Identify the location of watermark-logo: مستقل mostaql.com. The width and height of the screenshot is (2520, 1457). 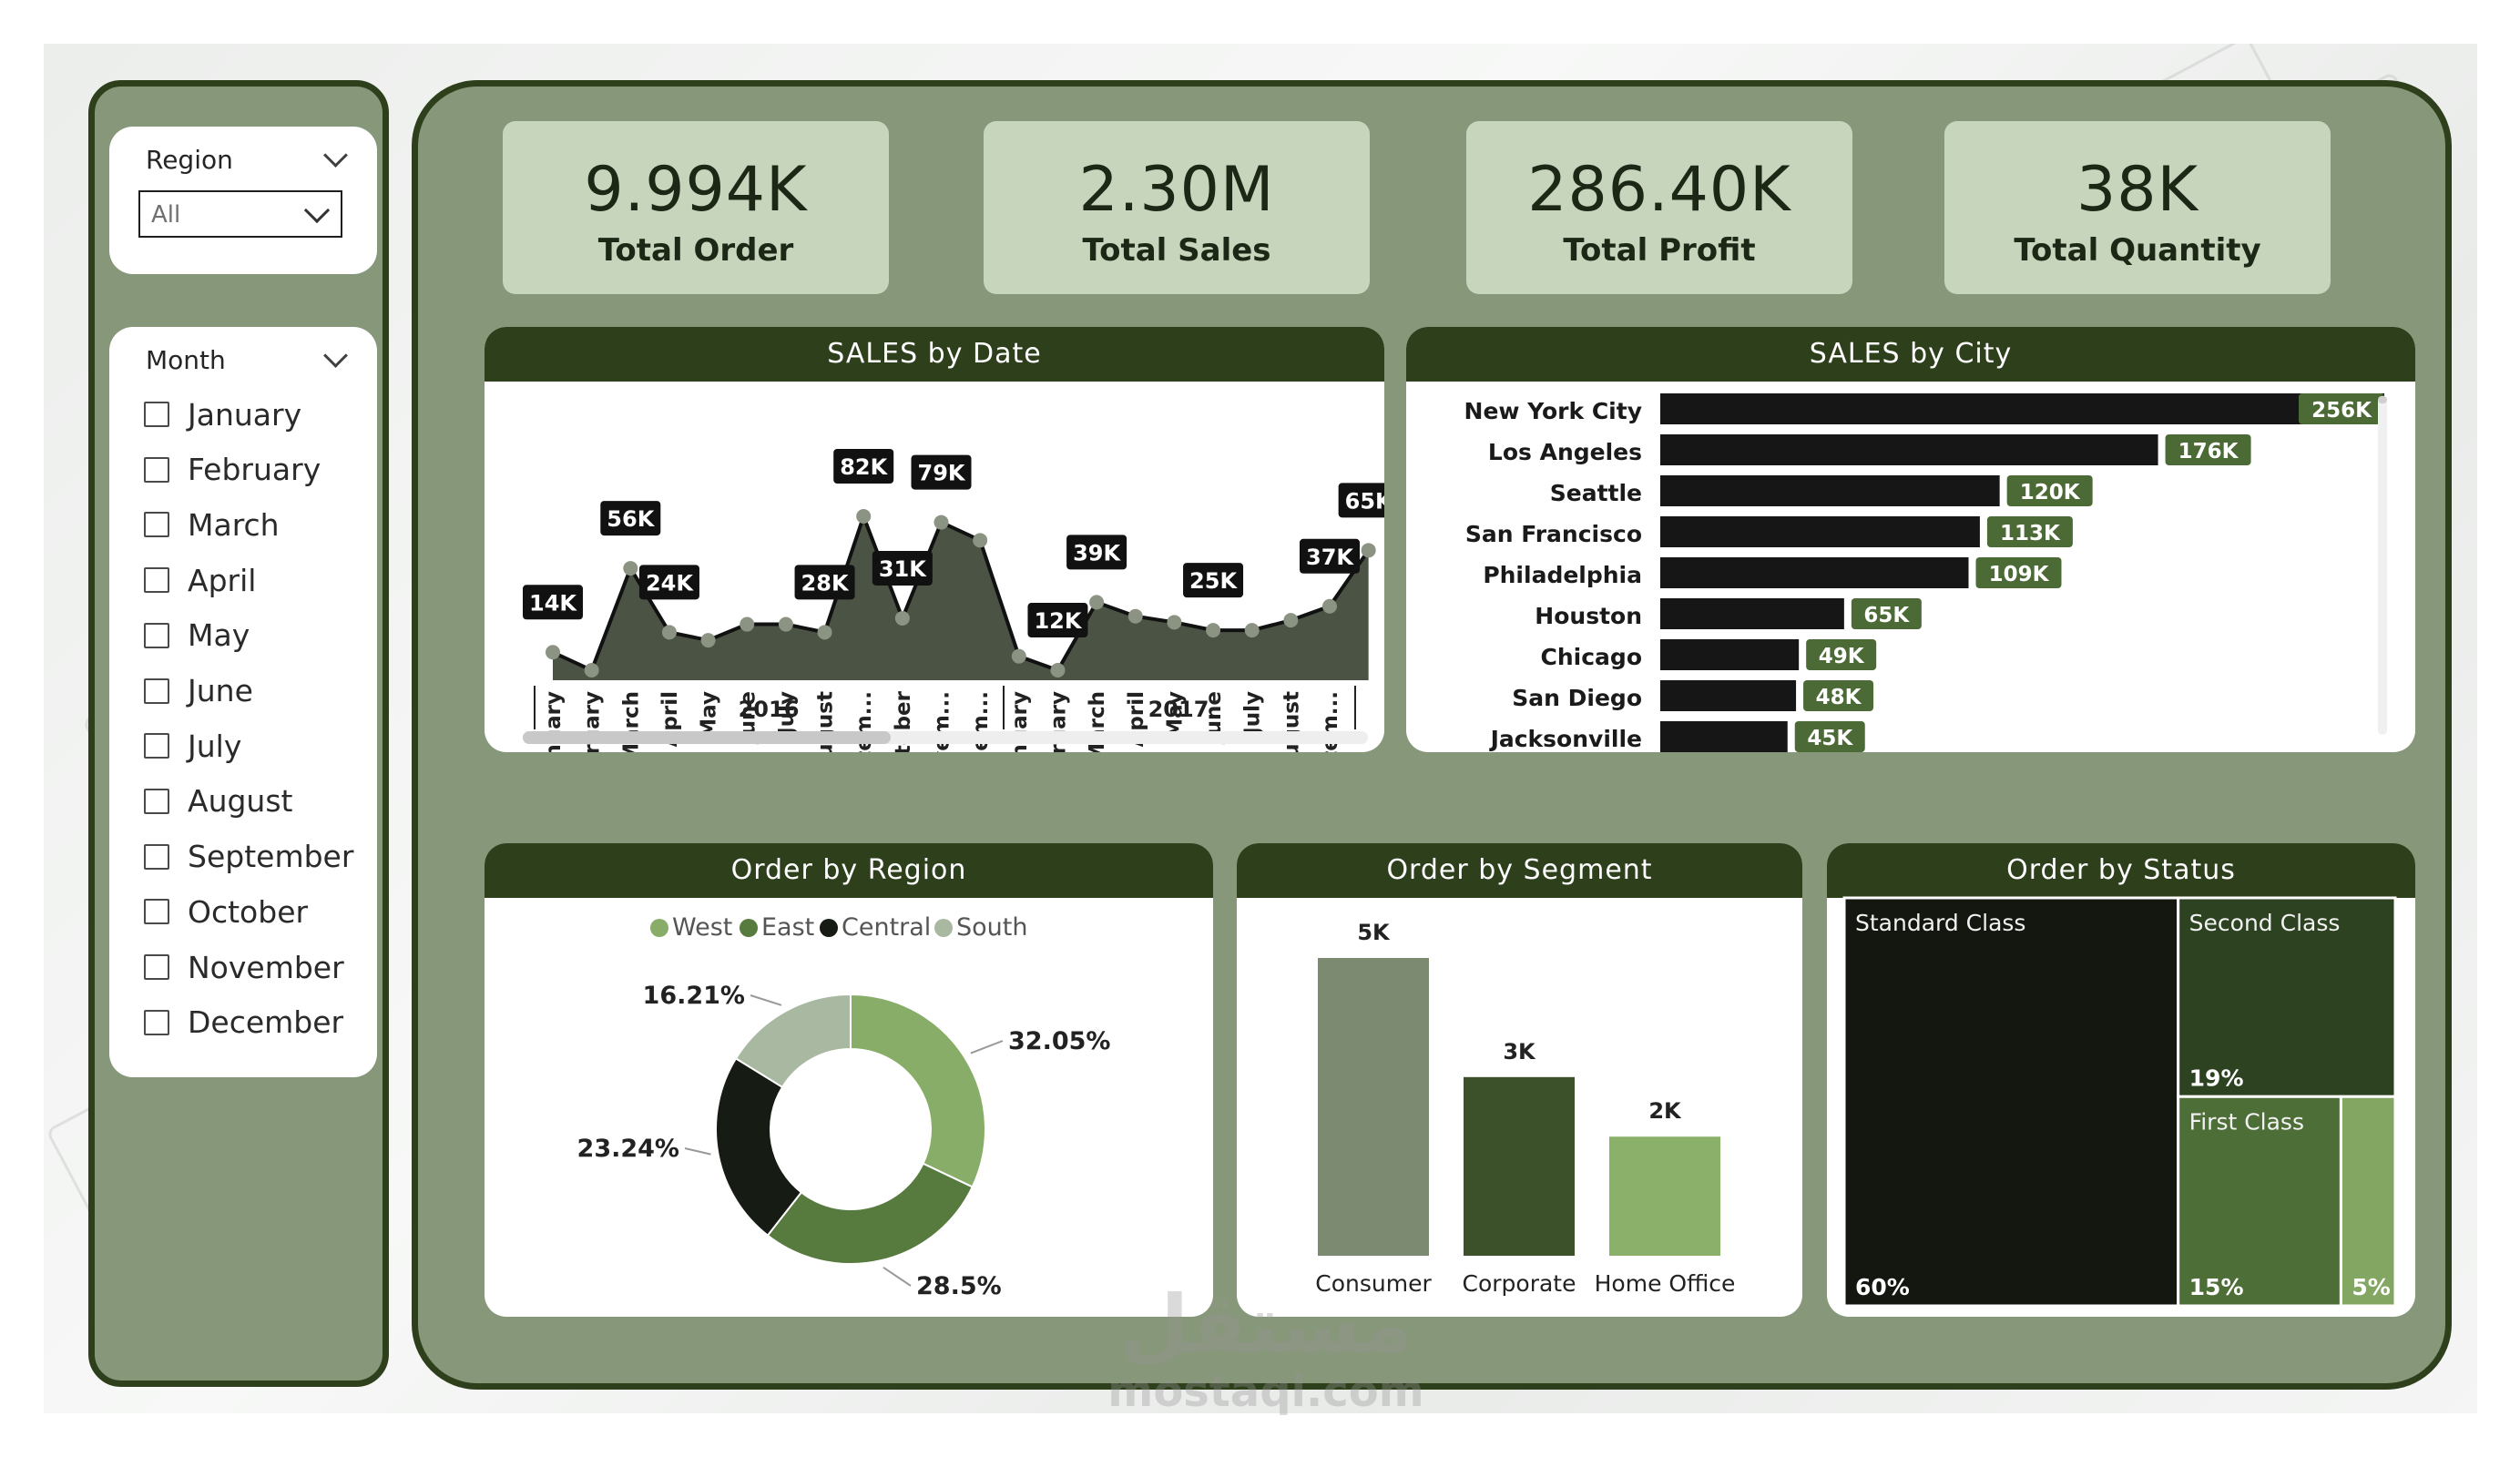
(1266, 1348).